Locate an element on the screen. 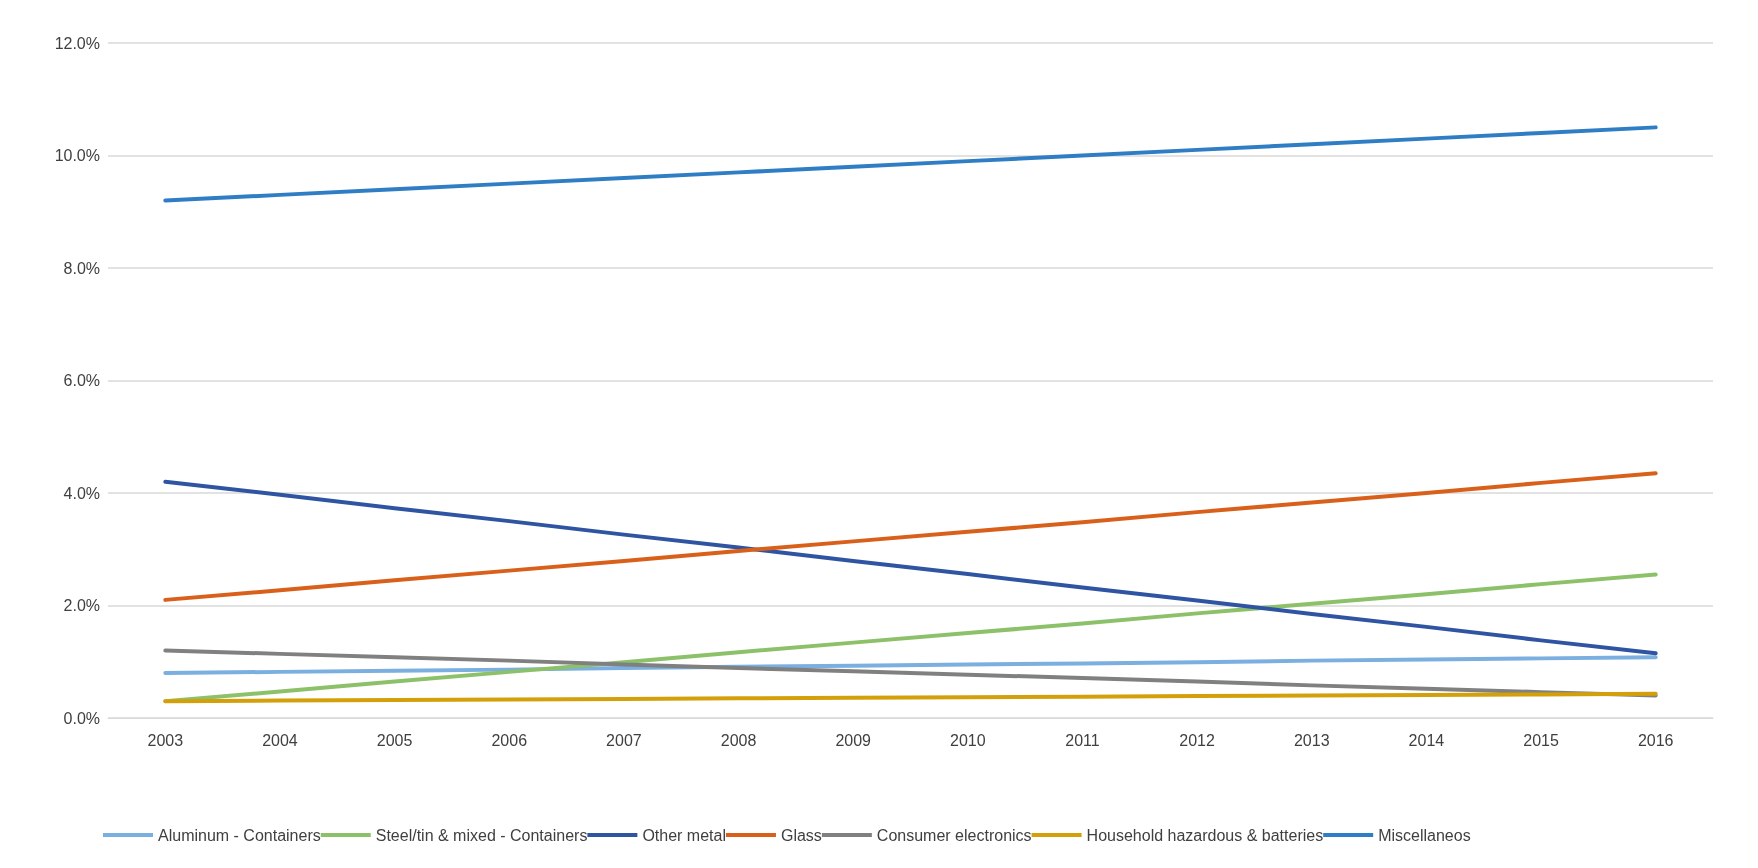  x-tick-label: 2004 is located at coordinates (280, 740).